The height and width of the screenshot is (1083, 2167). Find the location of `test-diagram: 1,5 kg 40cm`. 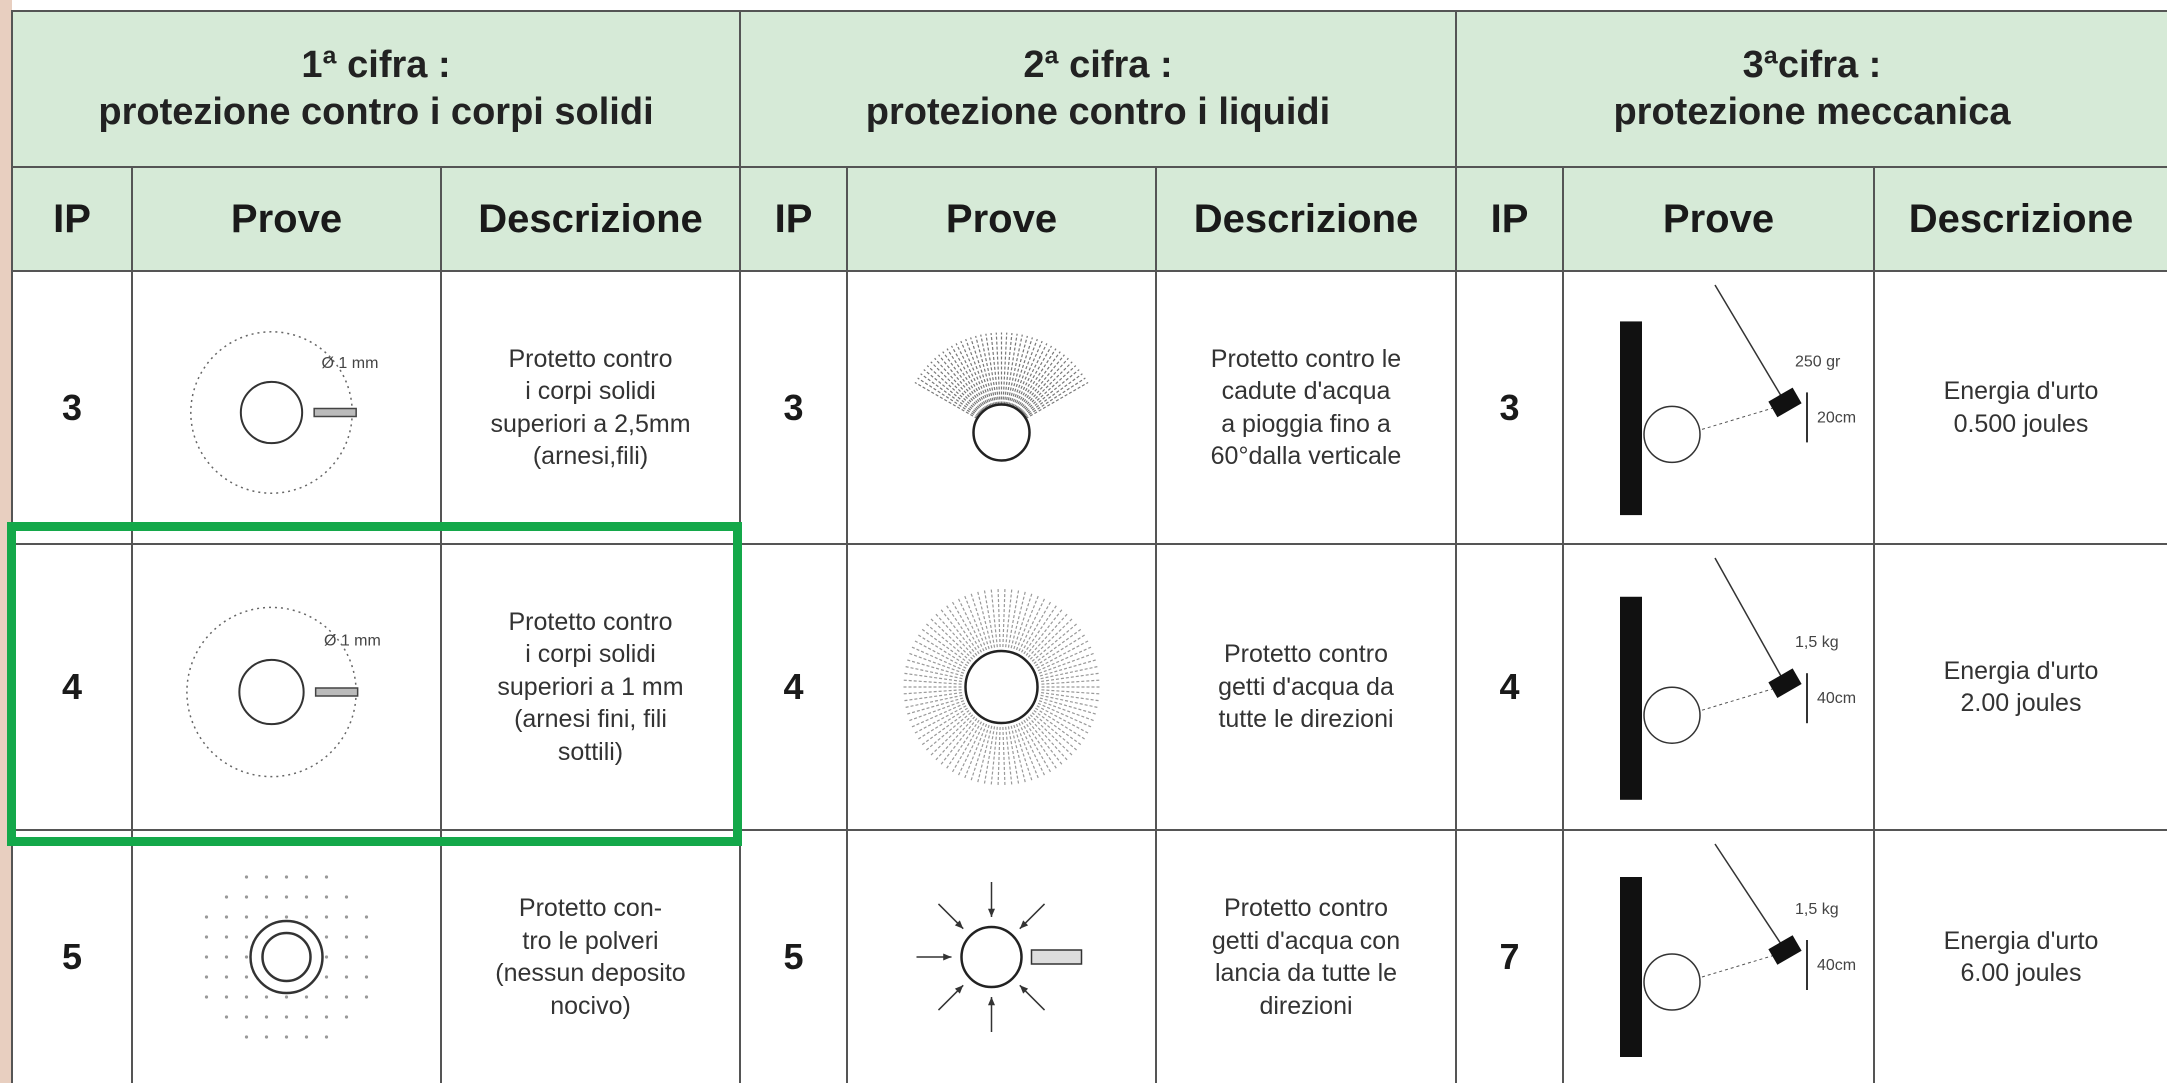

test-diagram: 1,5 kg 40cm is located at coordinates (1718, 956).